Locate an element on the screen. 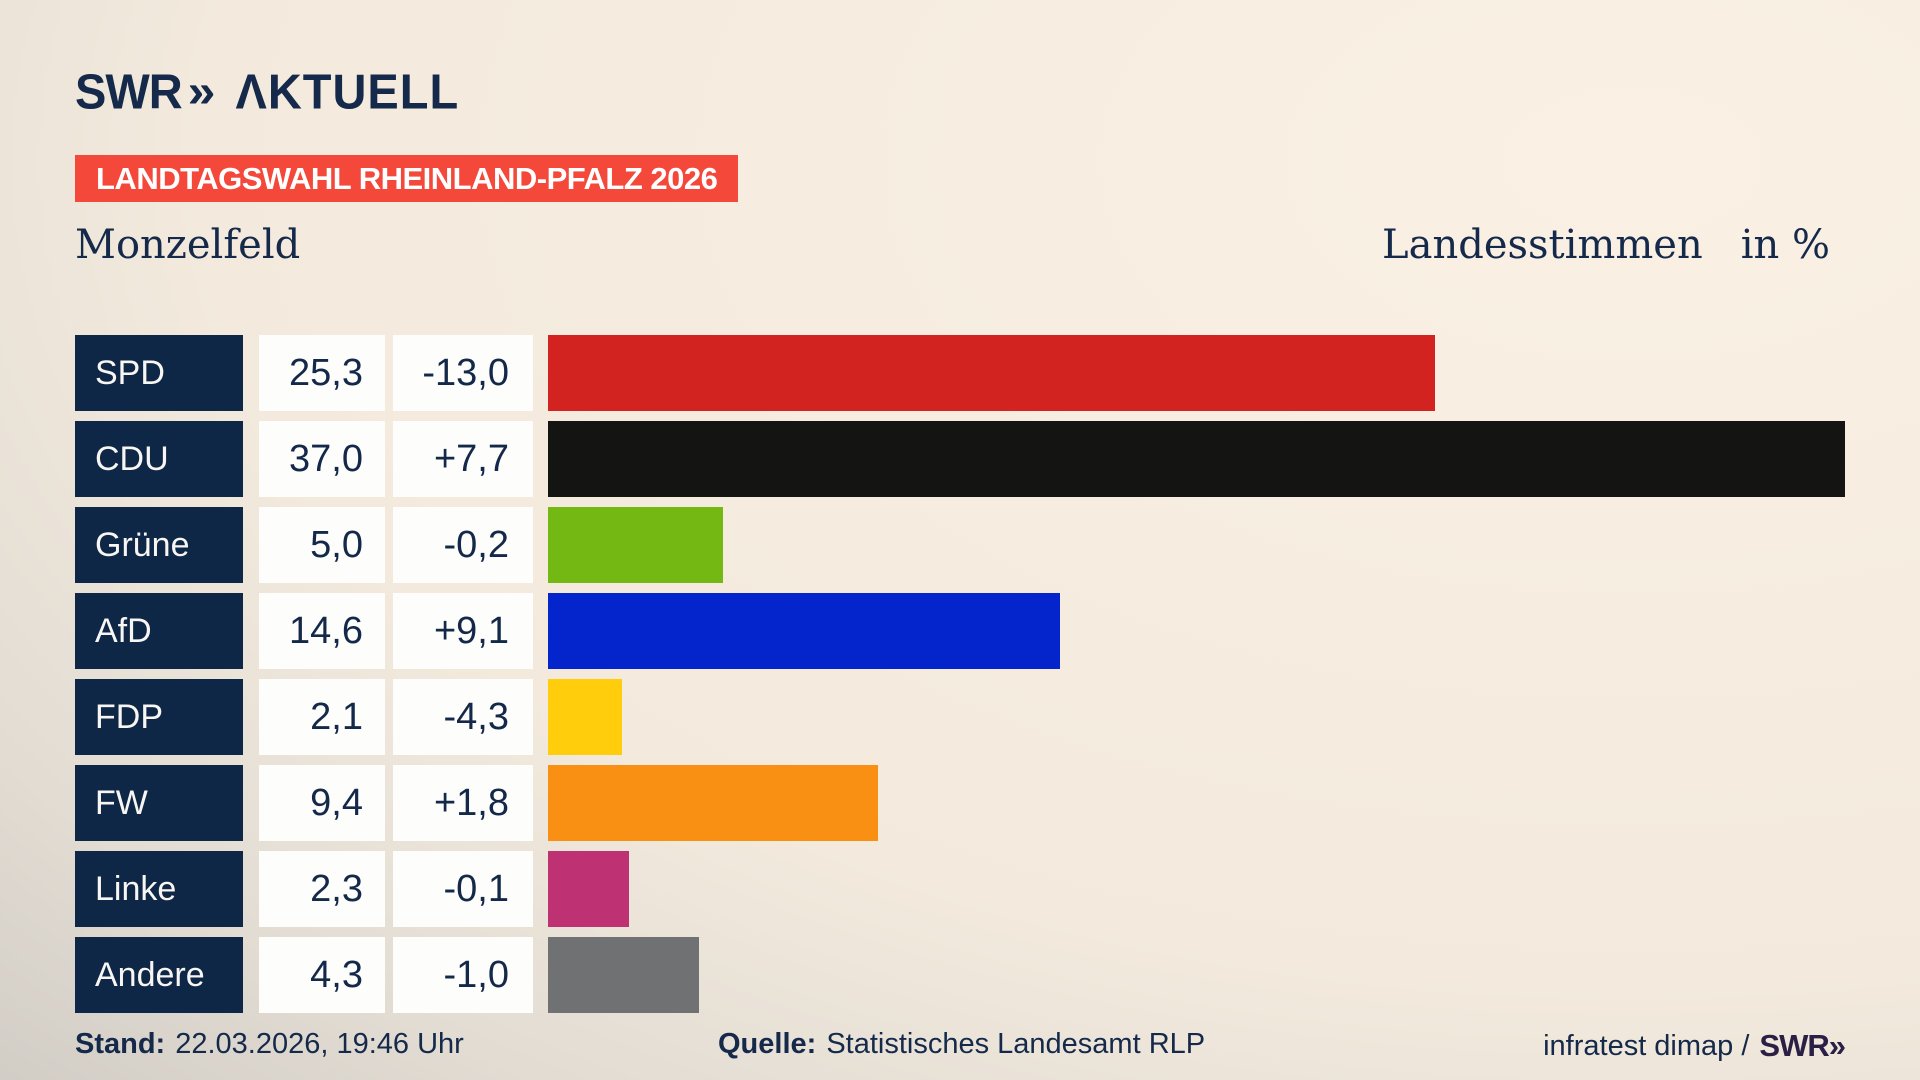  table-row: FW 9,4 +1,8 is located at coordinates (960, 803).